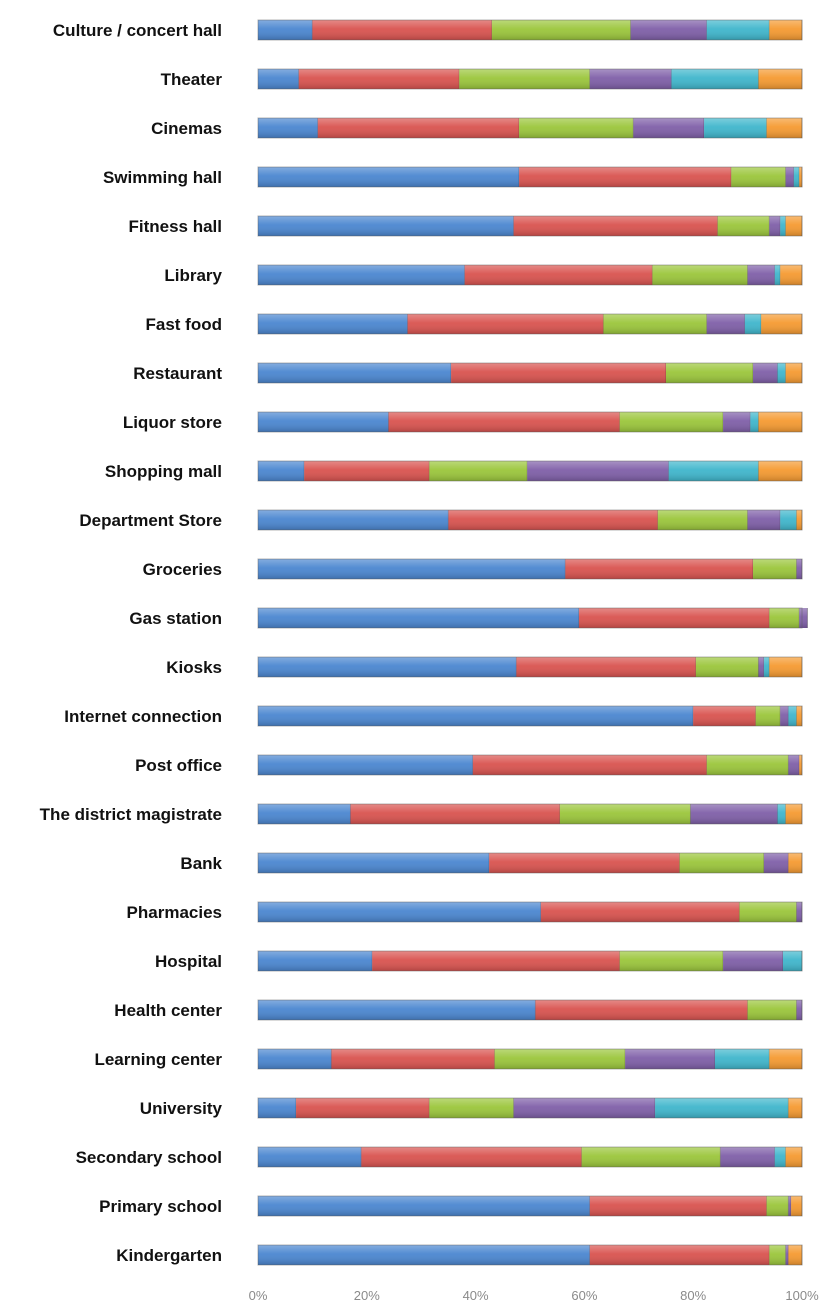 The height and width of the screenshot is (1316, 825). Describe the element at coordinates (158, 1059) in the screenshot. I see `category-label: Learning center` at that location.